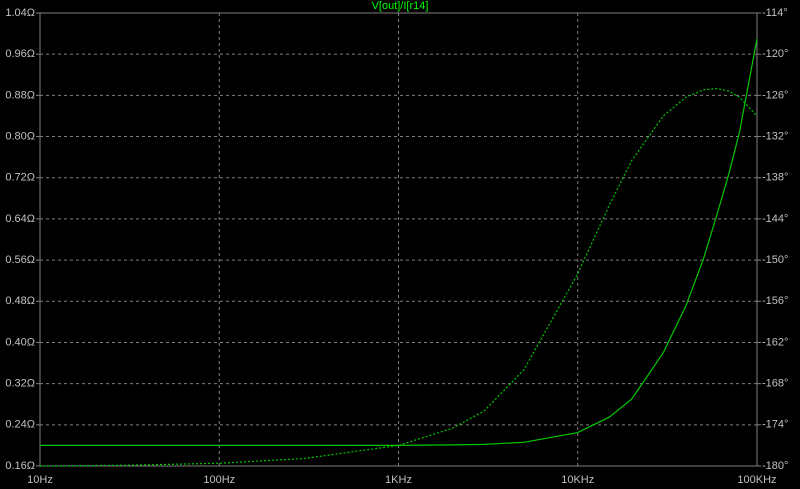 The image size is (800, 489). Describe the element at coordinates (20, 54) in the screenshot. I see `y-tick-label: 0.96Ω` at that location.